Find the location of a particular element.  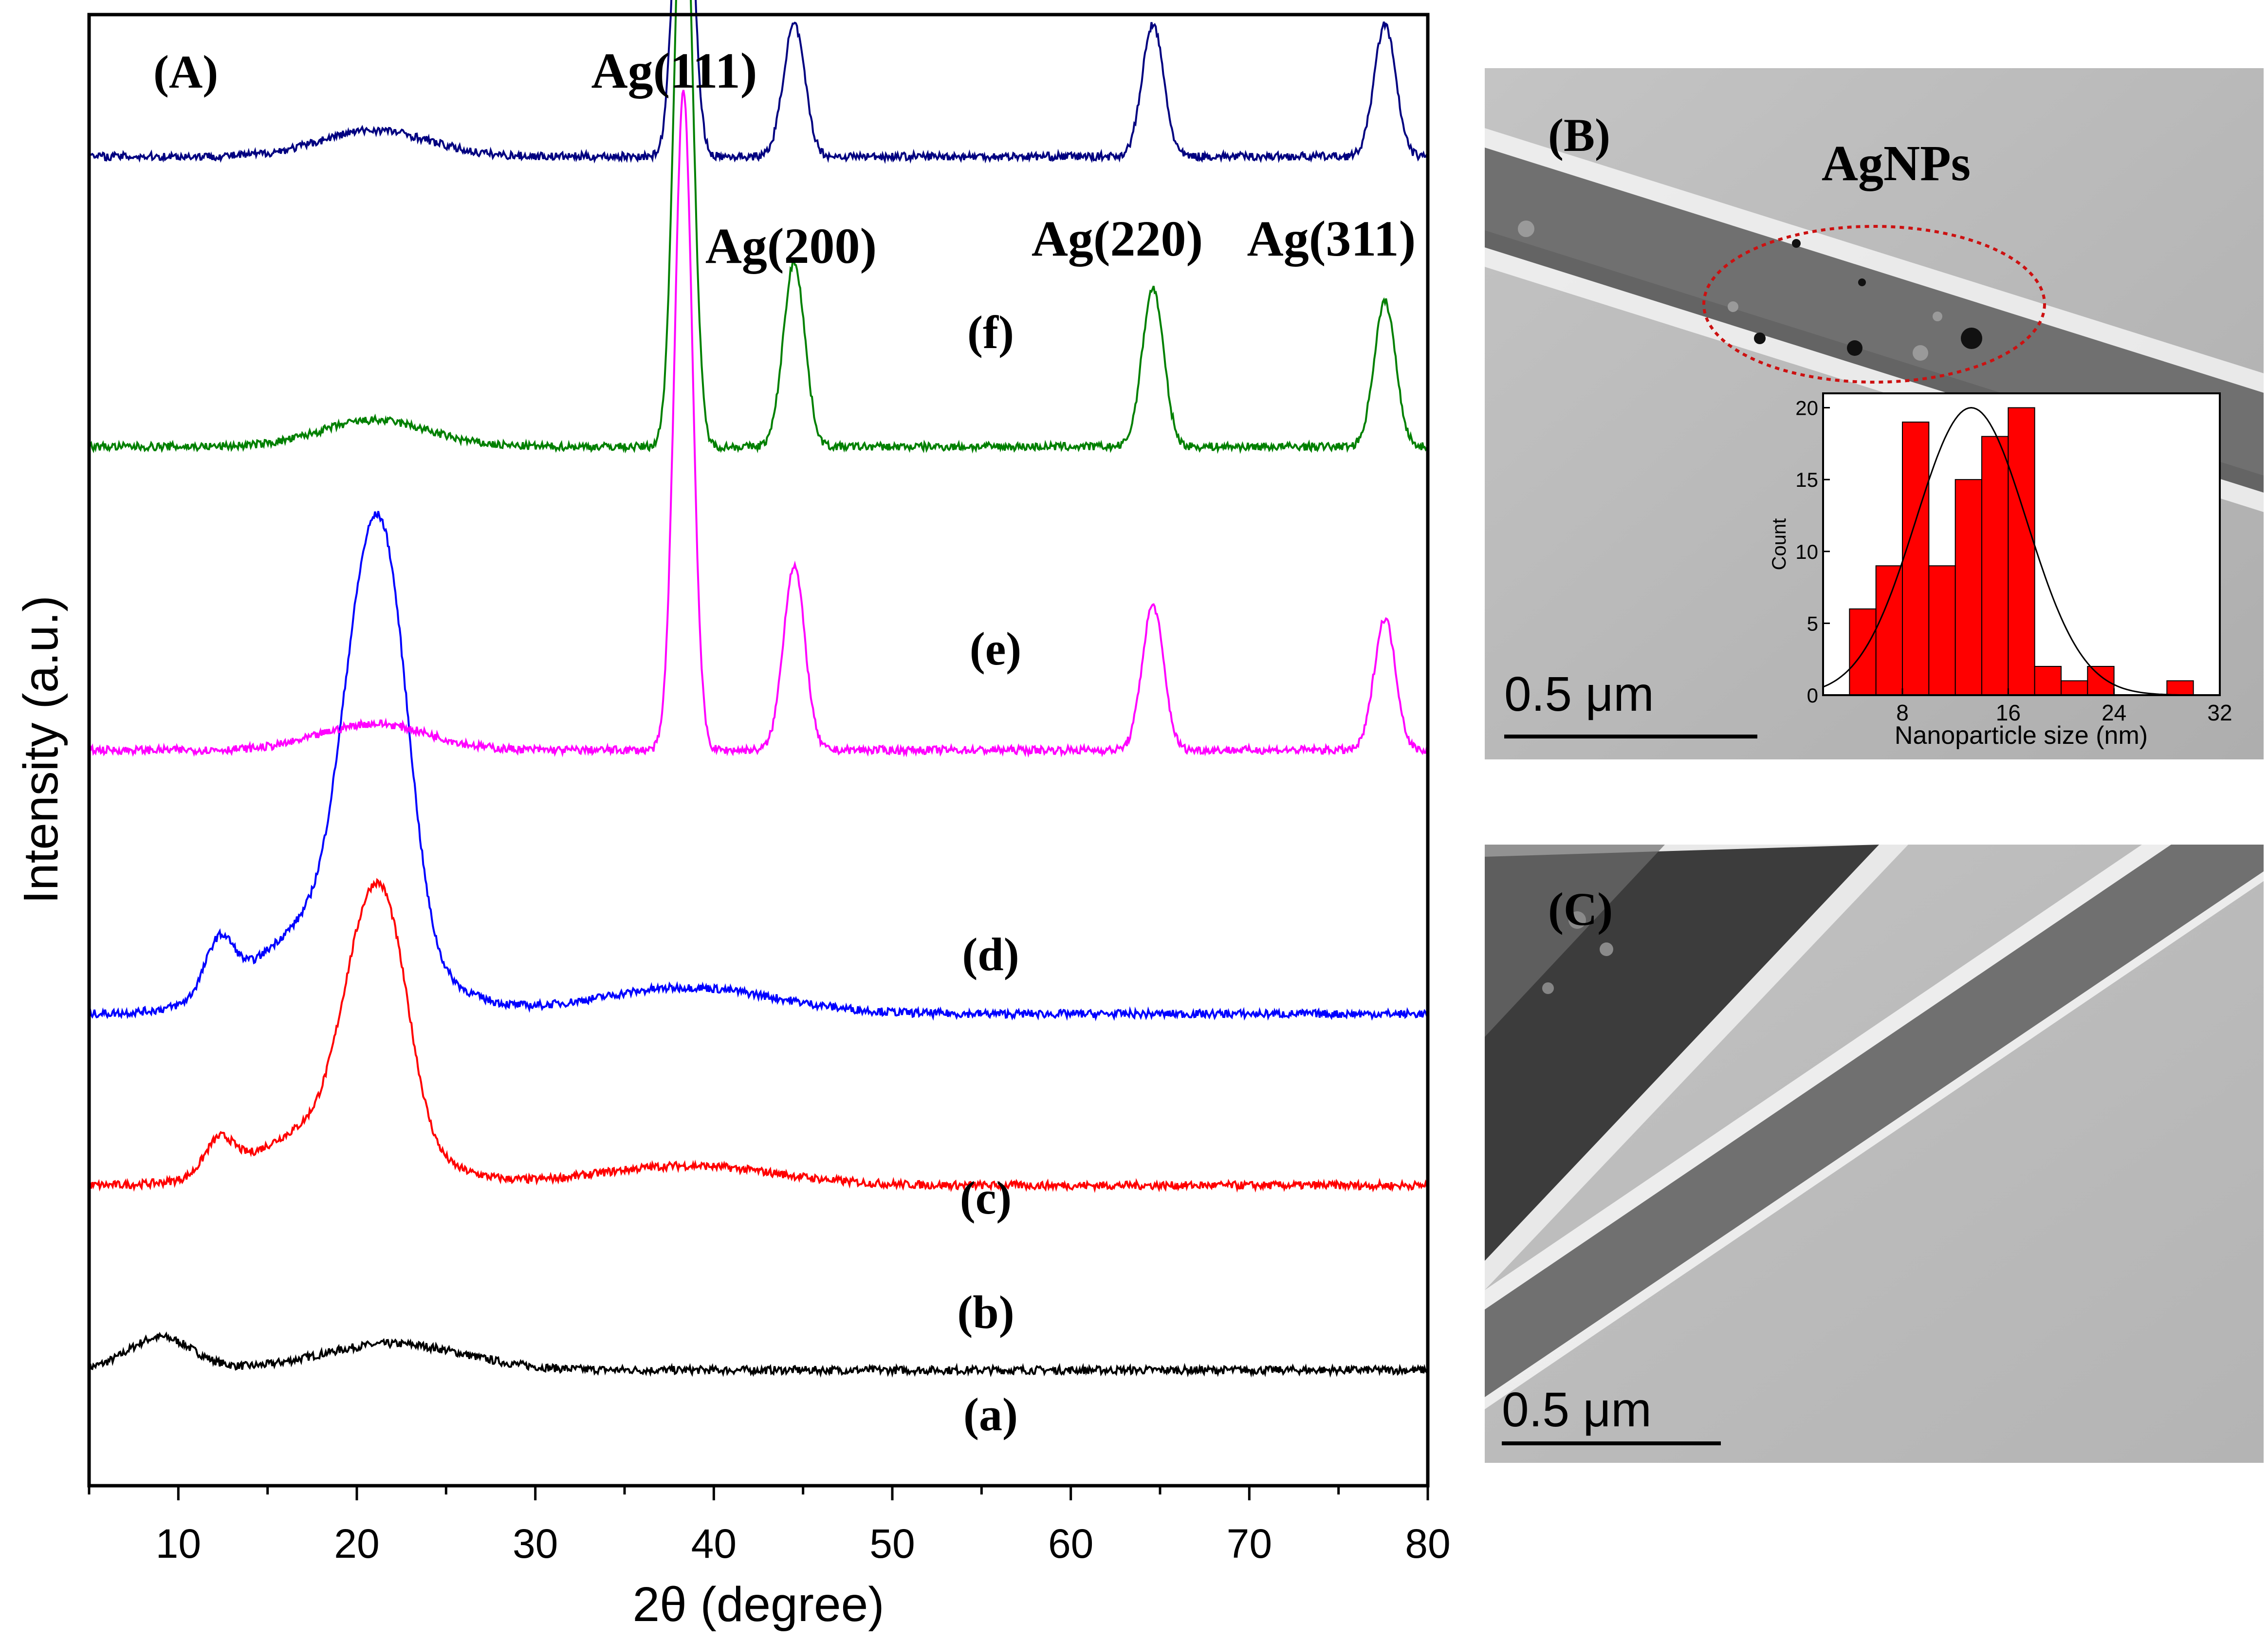

histogram-y-title: Count is located at coordinates (1779, 544).